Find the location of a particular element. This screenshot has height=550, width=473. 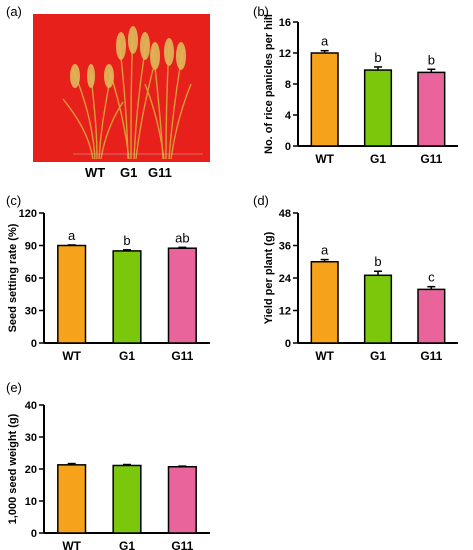

x-tick-label-e: WT is located at coordinates (71, 544).